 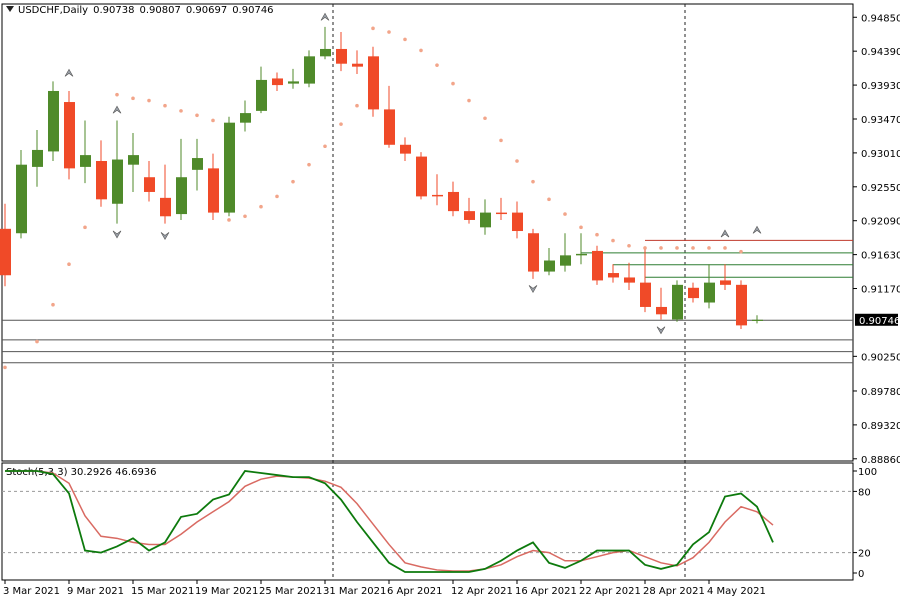 I want to click on stoch-axis-label: 0, so click(x=861, y=574).